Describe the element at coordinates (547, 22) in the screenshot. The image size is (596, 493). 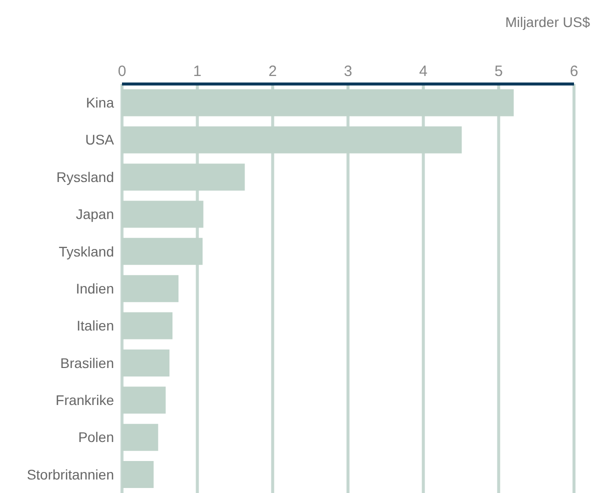
I see `x-axis-title: Miljarder US$` at that location.